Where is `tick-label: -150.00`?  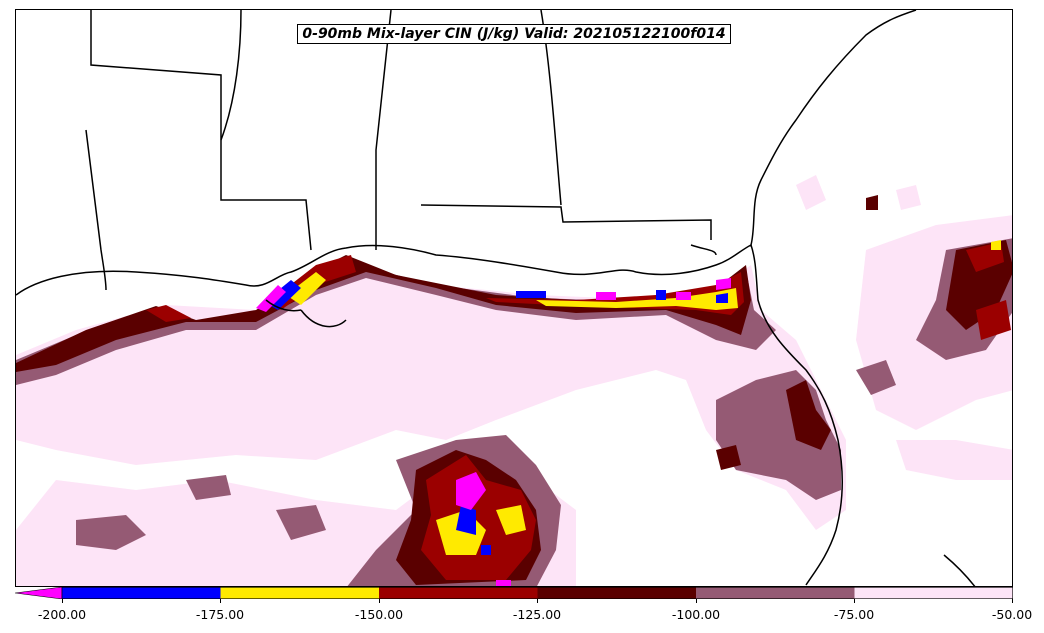 tick-label: -150.00 is located at coordinates (379, 614).